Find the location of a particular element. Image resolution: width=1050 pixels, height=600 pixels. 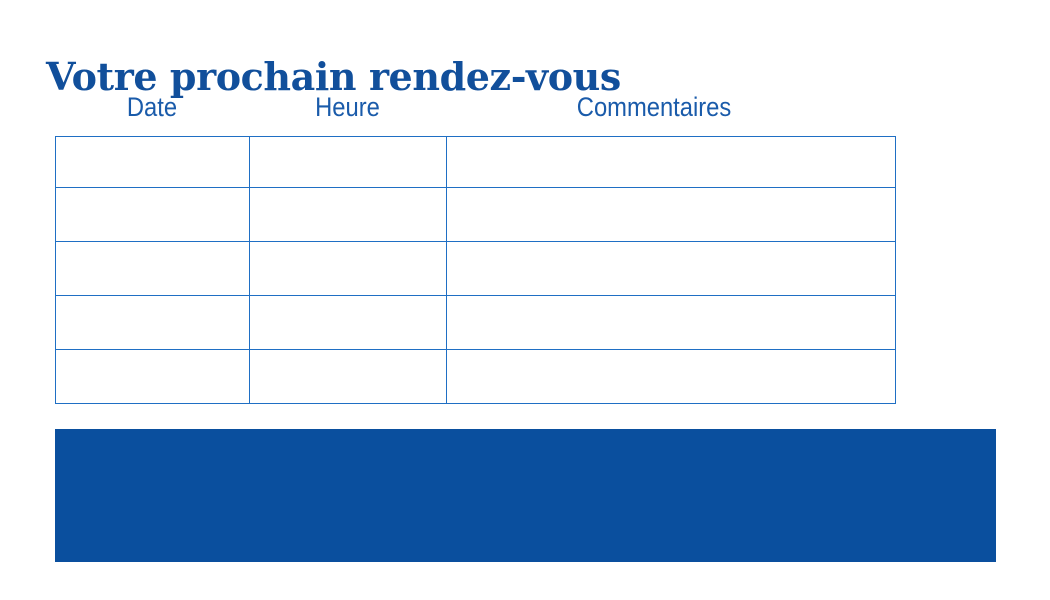

table-column-headers: Date Heure Commentaires is located at coordinates (475, 107).